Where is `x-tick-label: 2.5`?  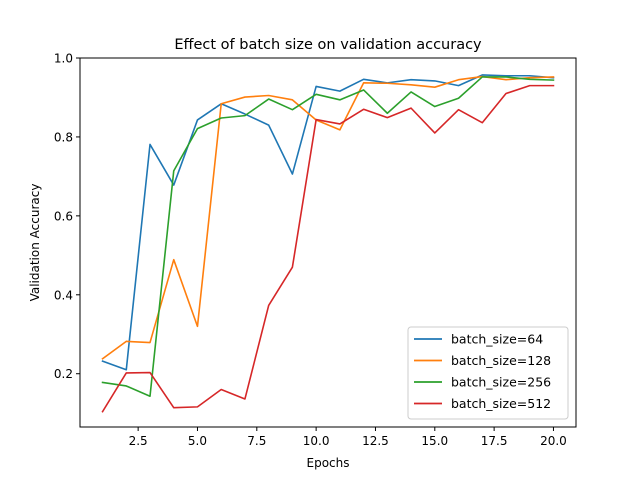
x-tick-label: 2.5 is located at coordinates (138, 441).